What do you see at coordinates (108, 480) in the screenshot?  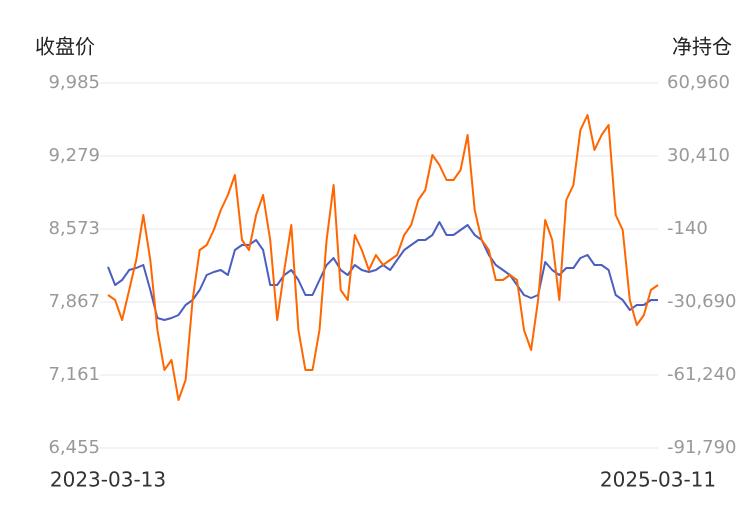 I see `x-tick-label: 2023-03-13` at bounding box center [108, 480].